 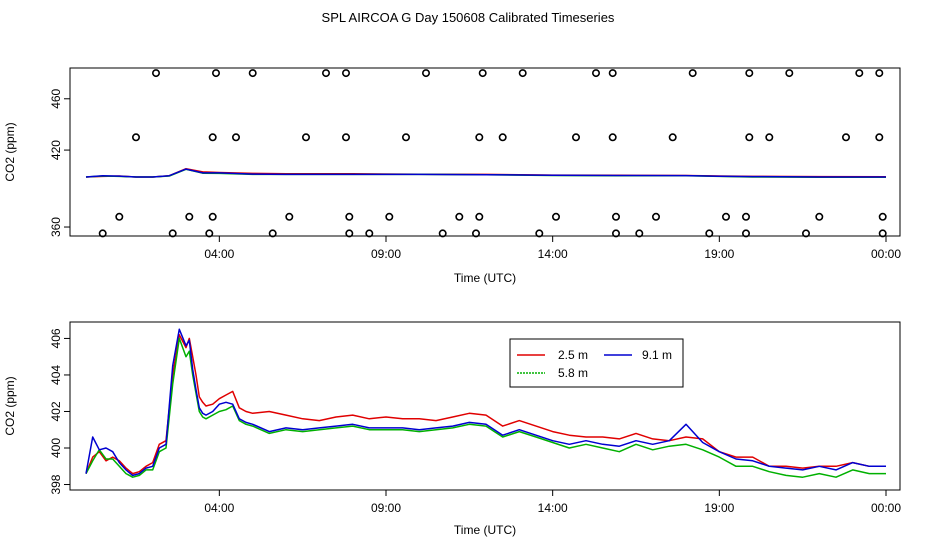 I want to click on bottom-y-tick-label: 402, so click(x=56, y=411).